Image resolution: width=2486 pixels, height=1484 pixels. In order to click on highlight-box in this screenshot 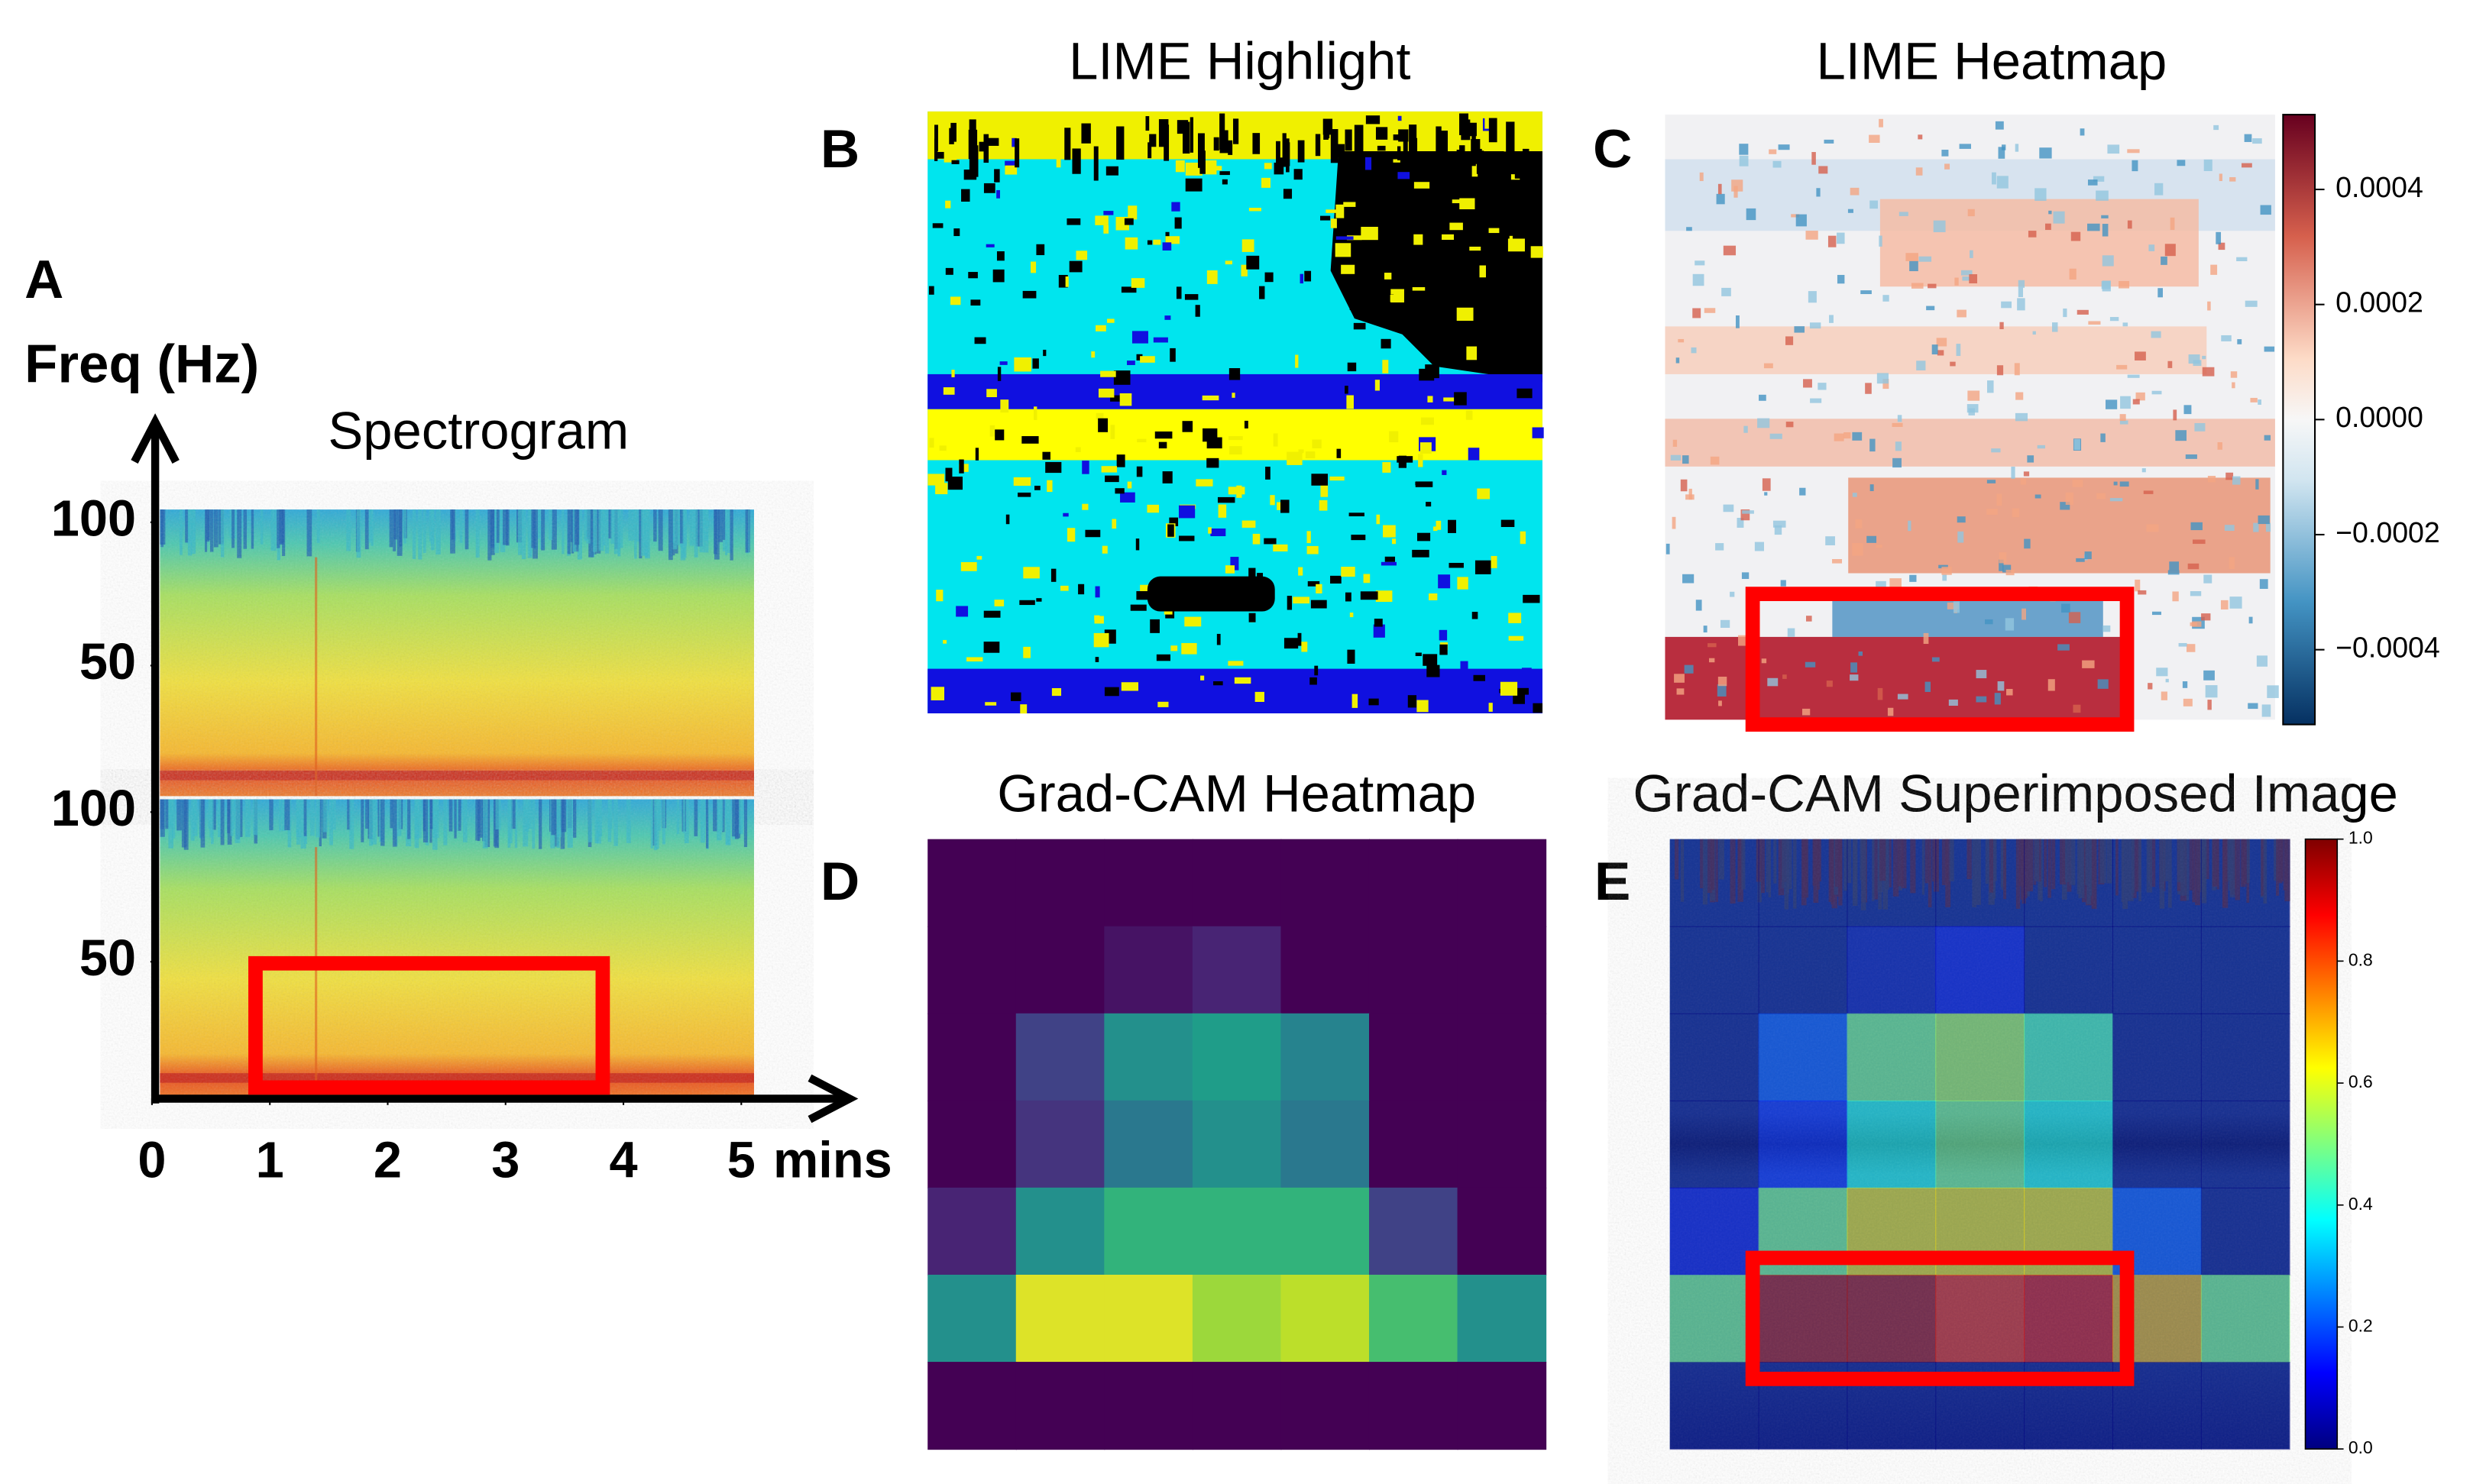, I will do `click(1940, 1318)`.